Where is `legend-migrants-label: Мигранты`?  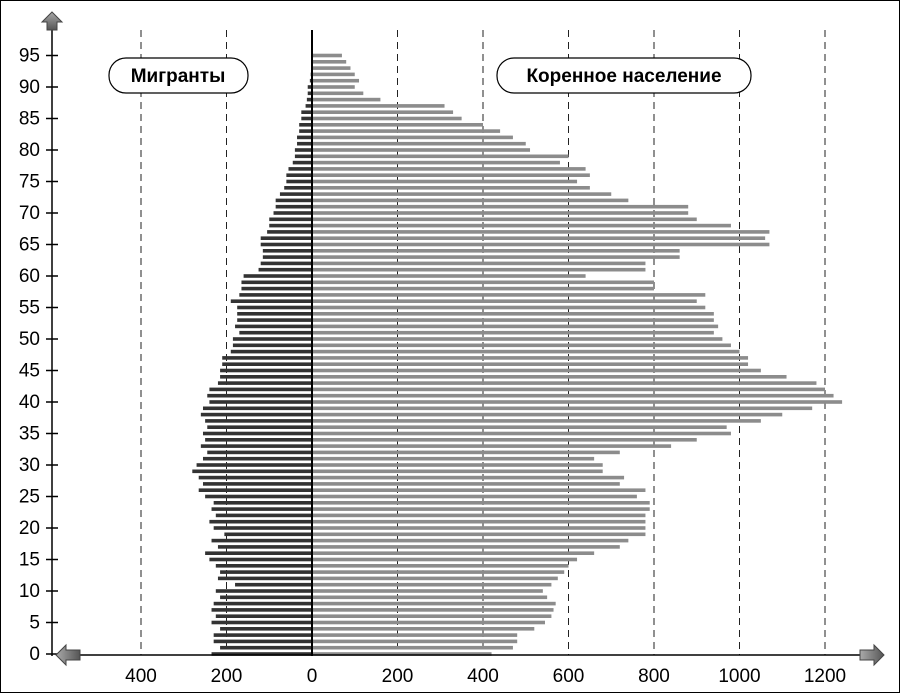 legend-migrants-label: Мигранты is located at coordinates (178, 76).